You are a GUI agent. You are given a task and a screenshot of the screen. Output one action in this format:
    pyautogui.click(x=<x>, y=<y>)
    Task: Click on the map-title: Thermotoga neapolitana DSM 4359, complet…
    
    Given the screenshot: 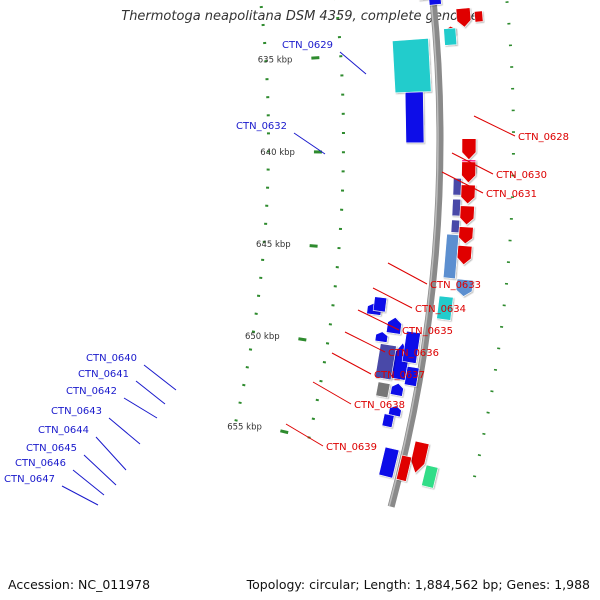 What is the action you would take?
    pyautogui.click(x=300, y=16)
    